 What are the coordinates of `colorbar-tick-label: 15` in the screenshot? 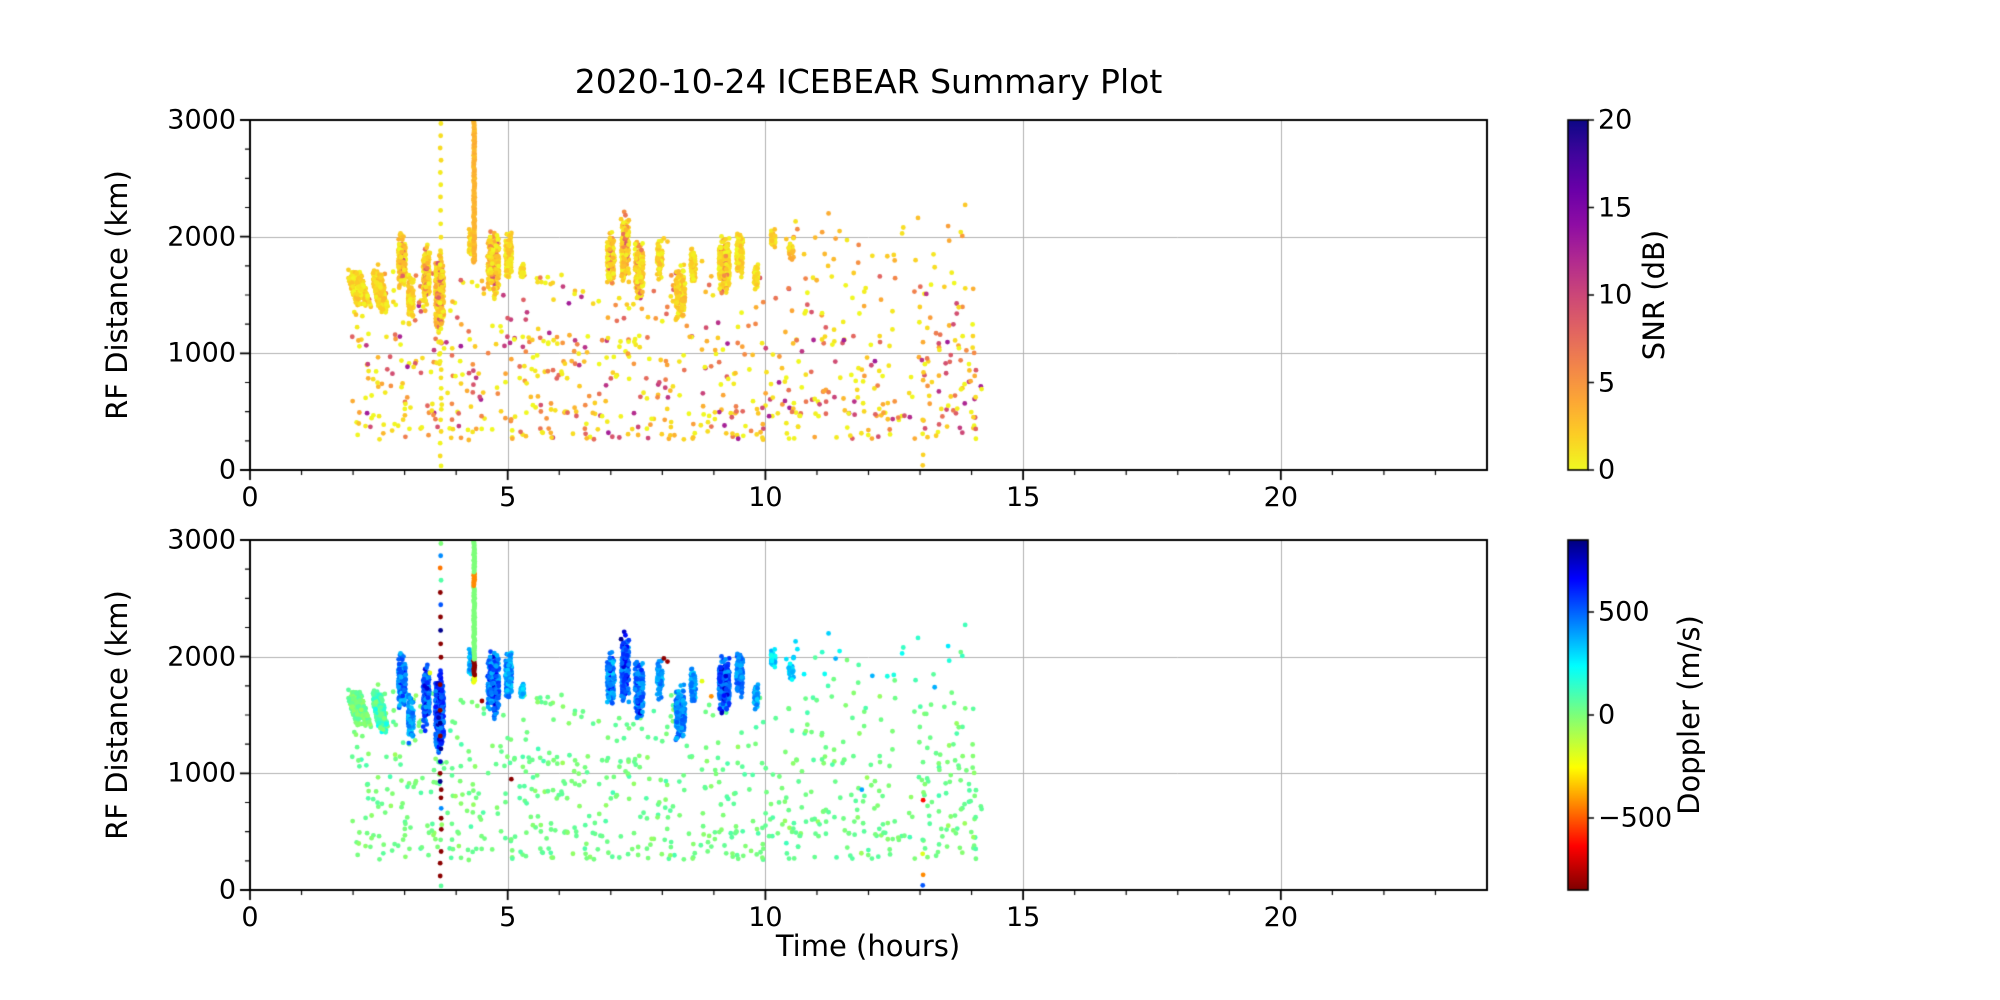 It's located at (1615, 207).